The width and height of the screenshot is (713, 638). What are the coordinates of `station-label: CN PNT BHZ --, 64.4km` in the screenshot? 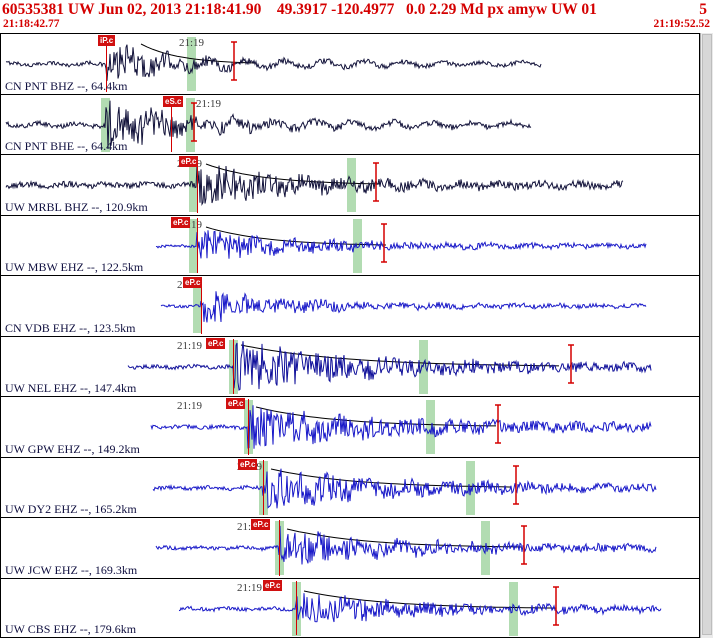 It's located at (66, 85).